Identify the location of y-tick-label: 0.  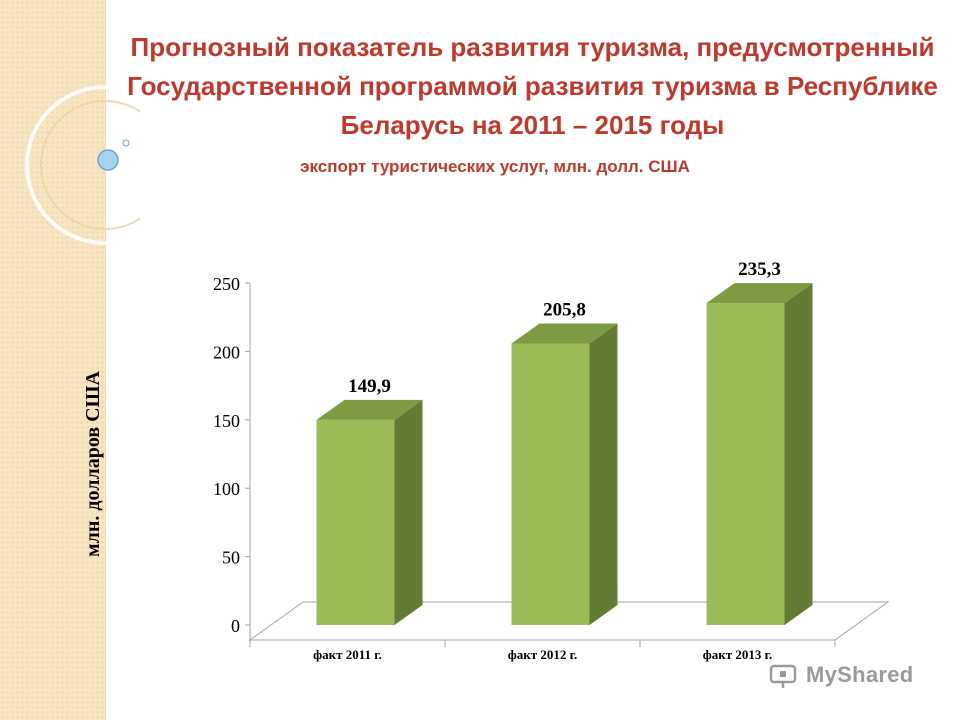
(235, 626).